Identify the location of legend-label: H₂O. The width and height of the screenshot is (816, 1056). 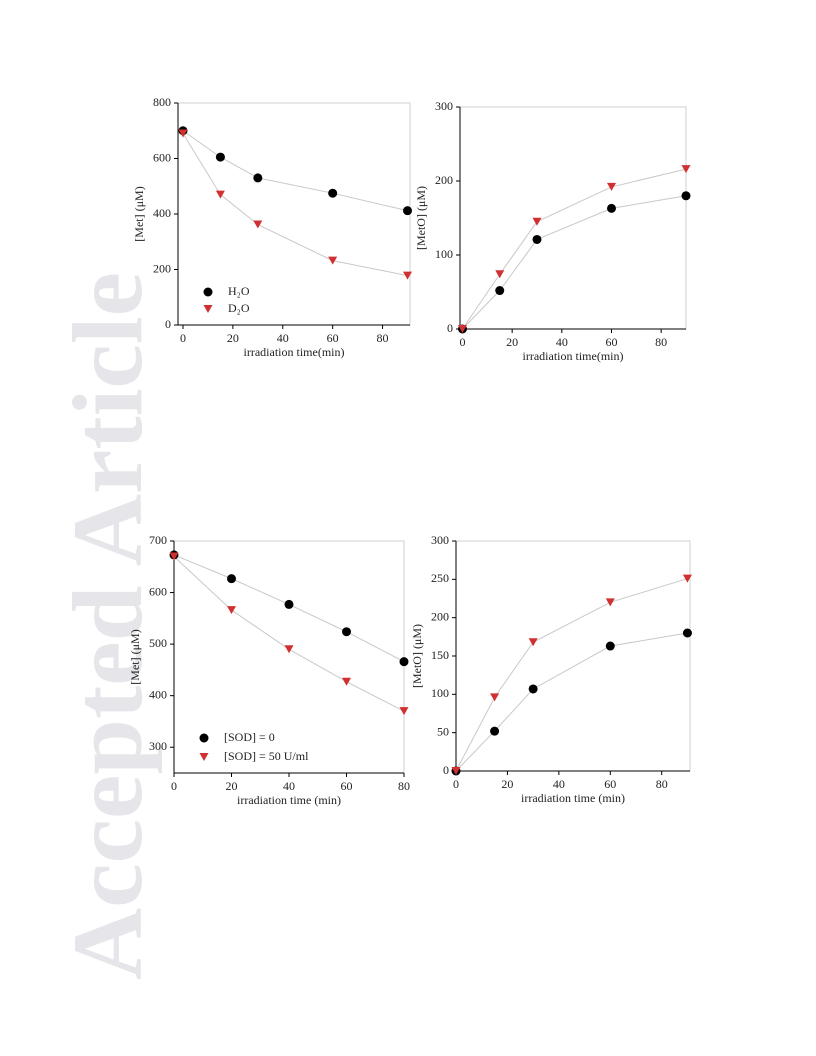
(239, 291).